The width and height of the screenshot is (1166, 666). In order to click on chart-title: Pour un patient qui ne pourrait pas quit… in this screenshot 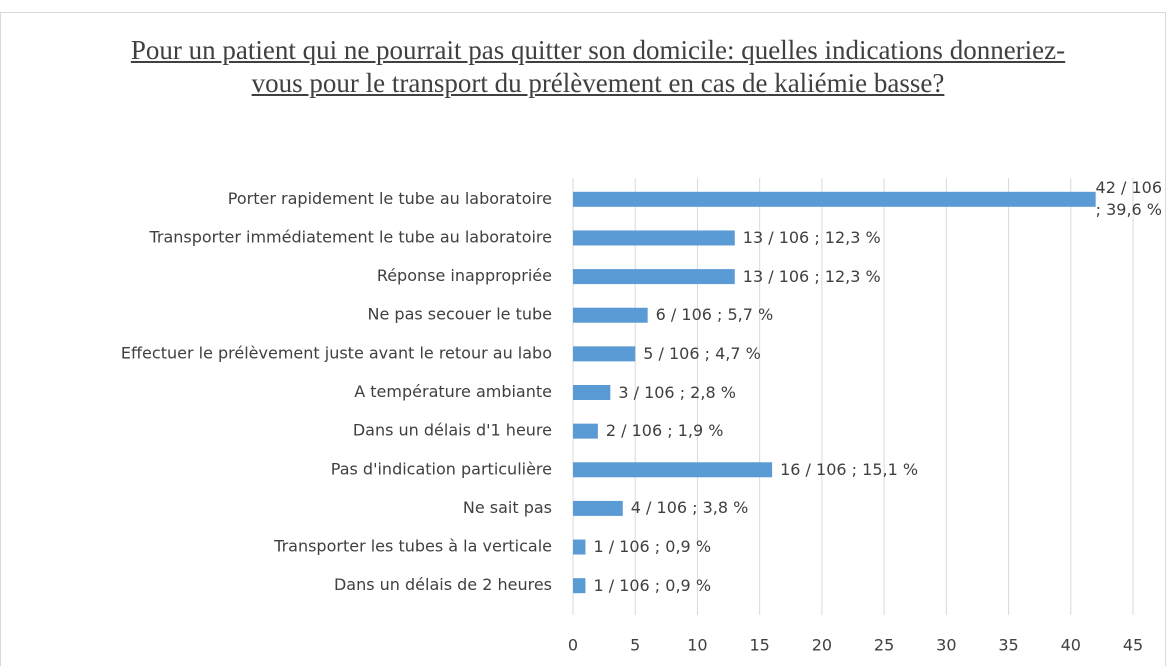, I will do `click(598, 66)`.